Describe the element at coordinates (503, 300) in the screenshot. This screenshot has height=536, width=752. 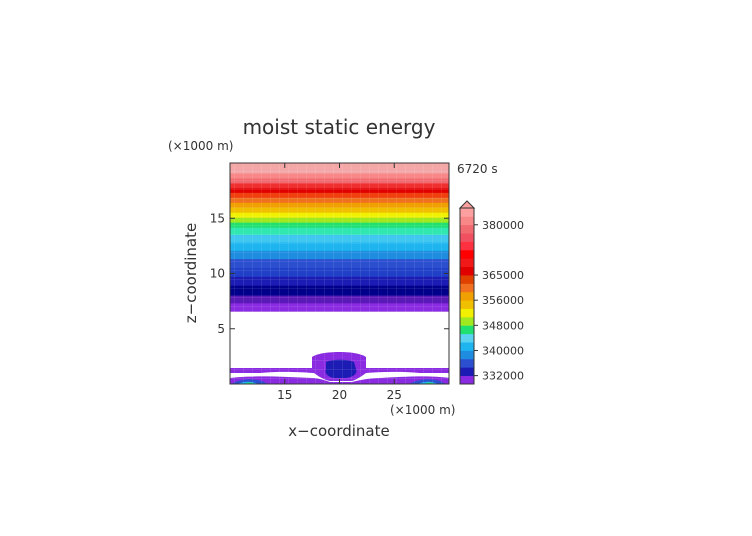
I see `colorbar-tick-label: 356000` at that location.